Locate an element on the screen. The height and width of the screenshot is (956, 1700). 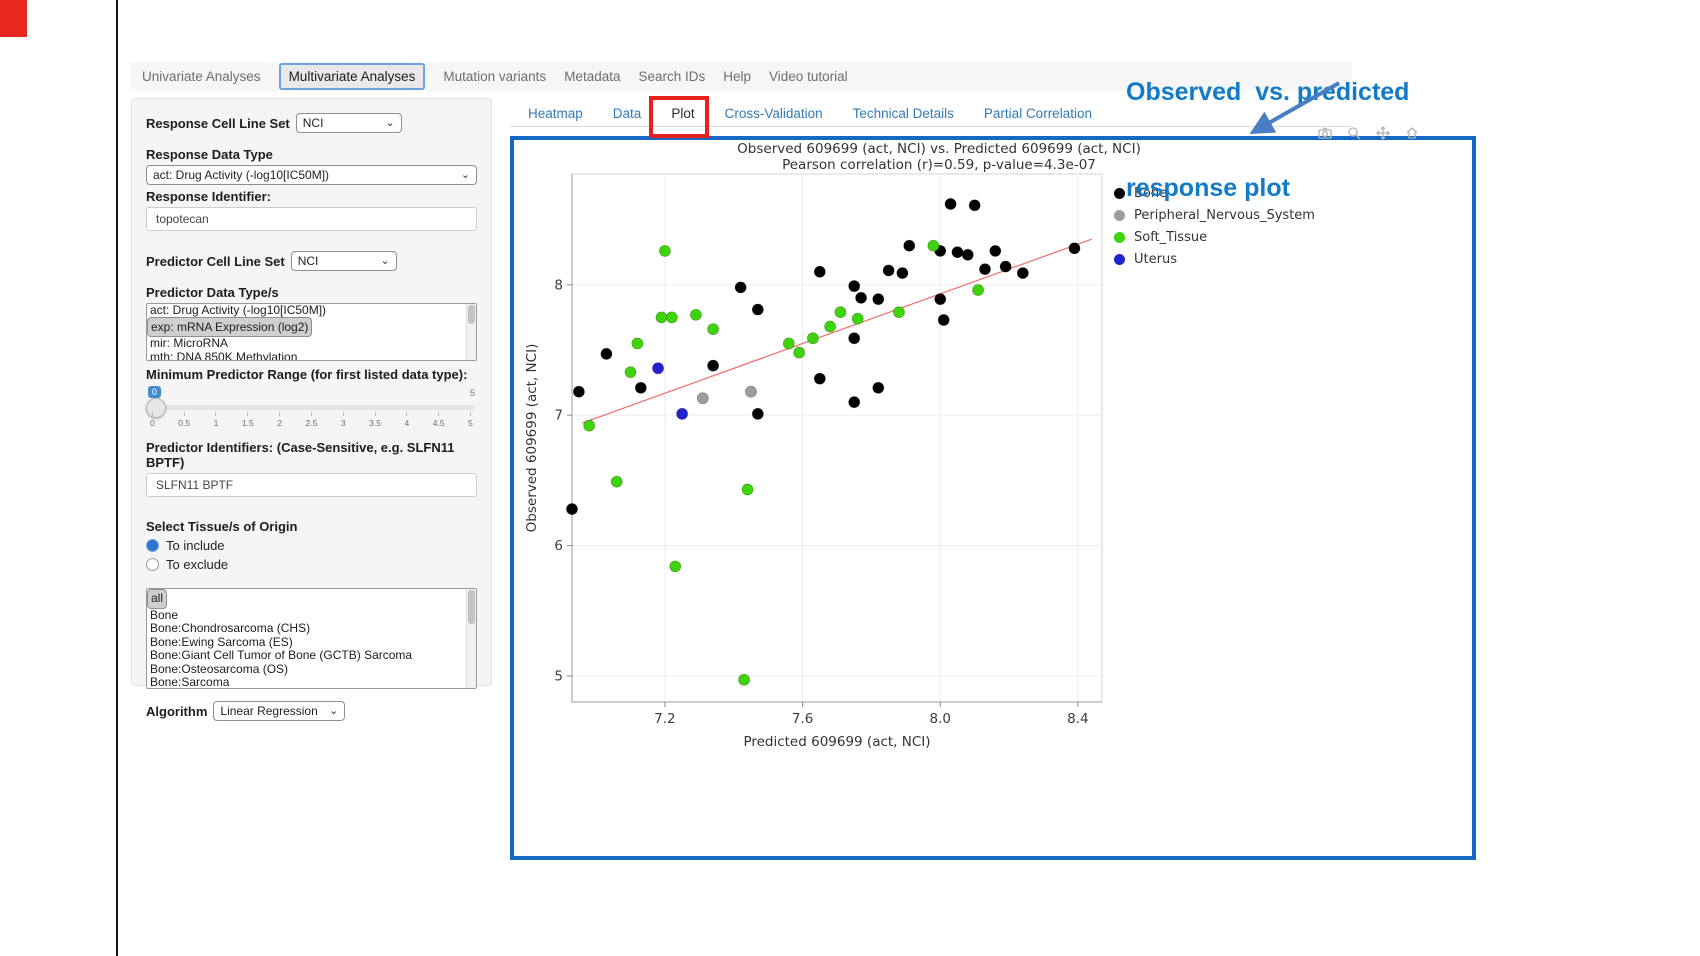
tissue-option: all is located at coordinates (157, 599).